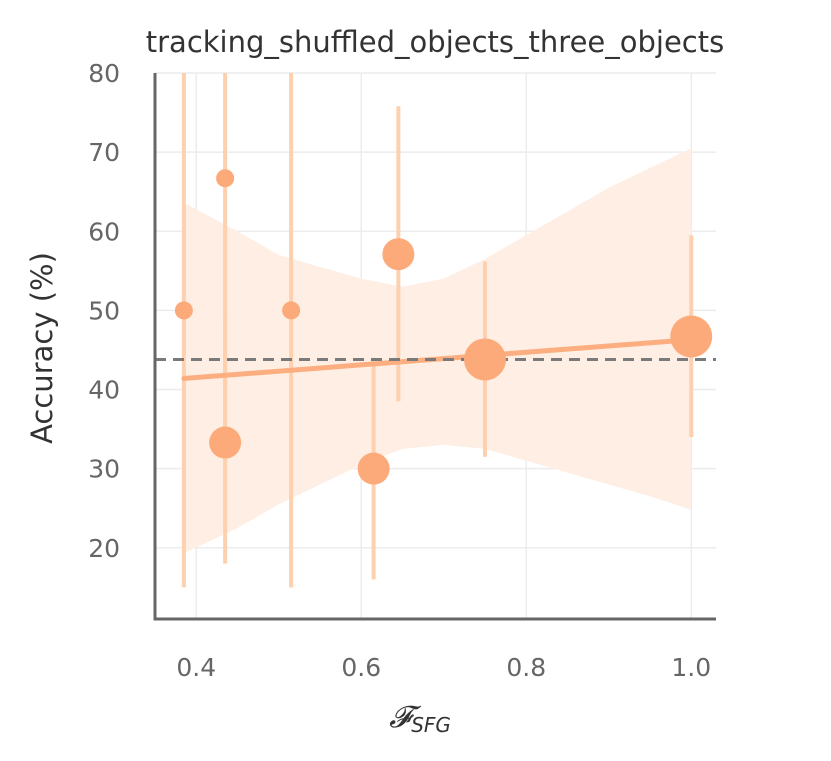  I want to click on y-tick-label-3: 50, so click(104, 310).